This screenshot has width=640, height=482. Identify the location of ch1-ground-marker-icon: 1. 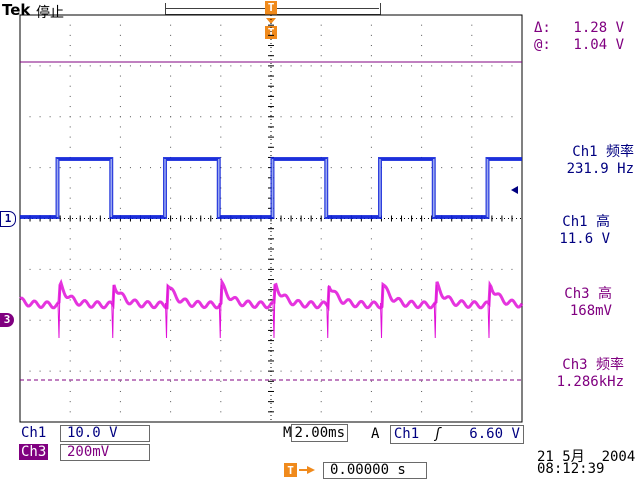
(8, 219).